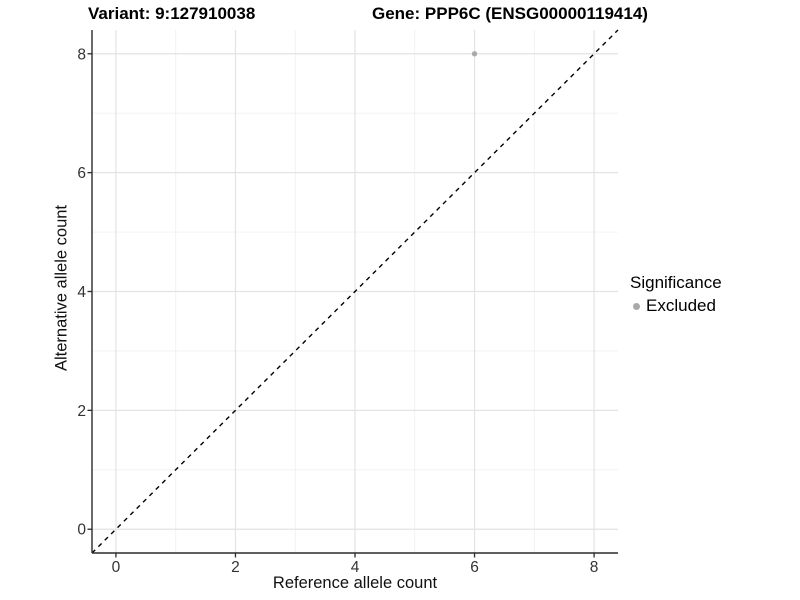 This screenshot has width=800, height=600. What do you see at coordinates (81, 292) in the screenshot?
I see `y-tick-label: 4` at bounding box center [81, 292].